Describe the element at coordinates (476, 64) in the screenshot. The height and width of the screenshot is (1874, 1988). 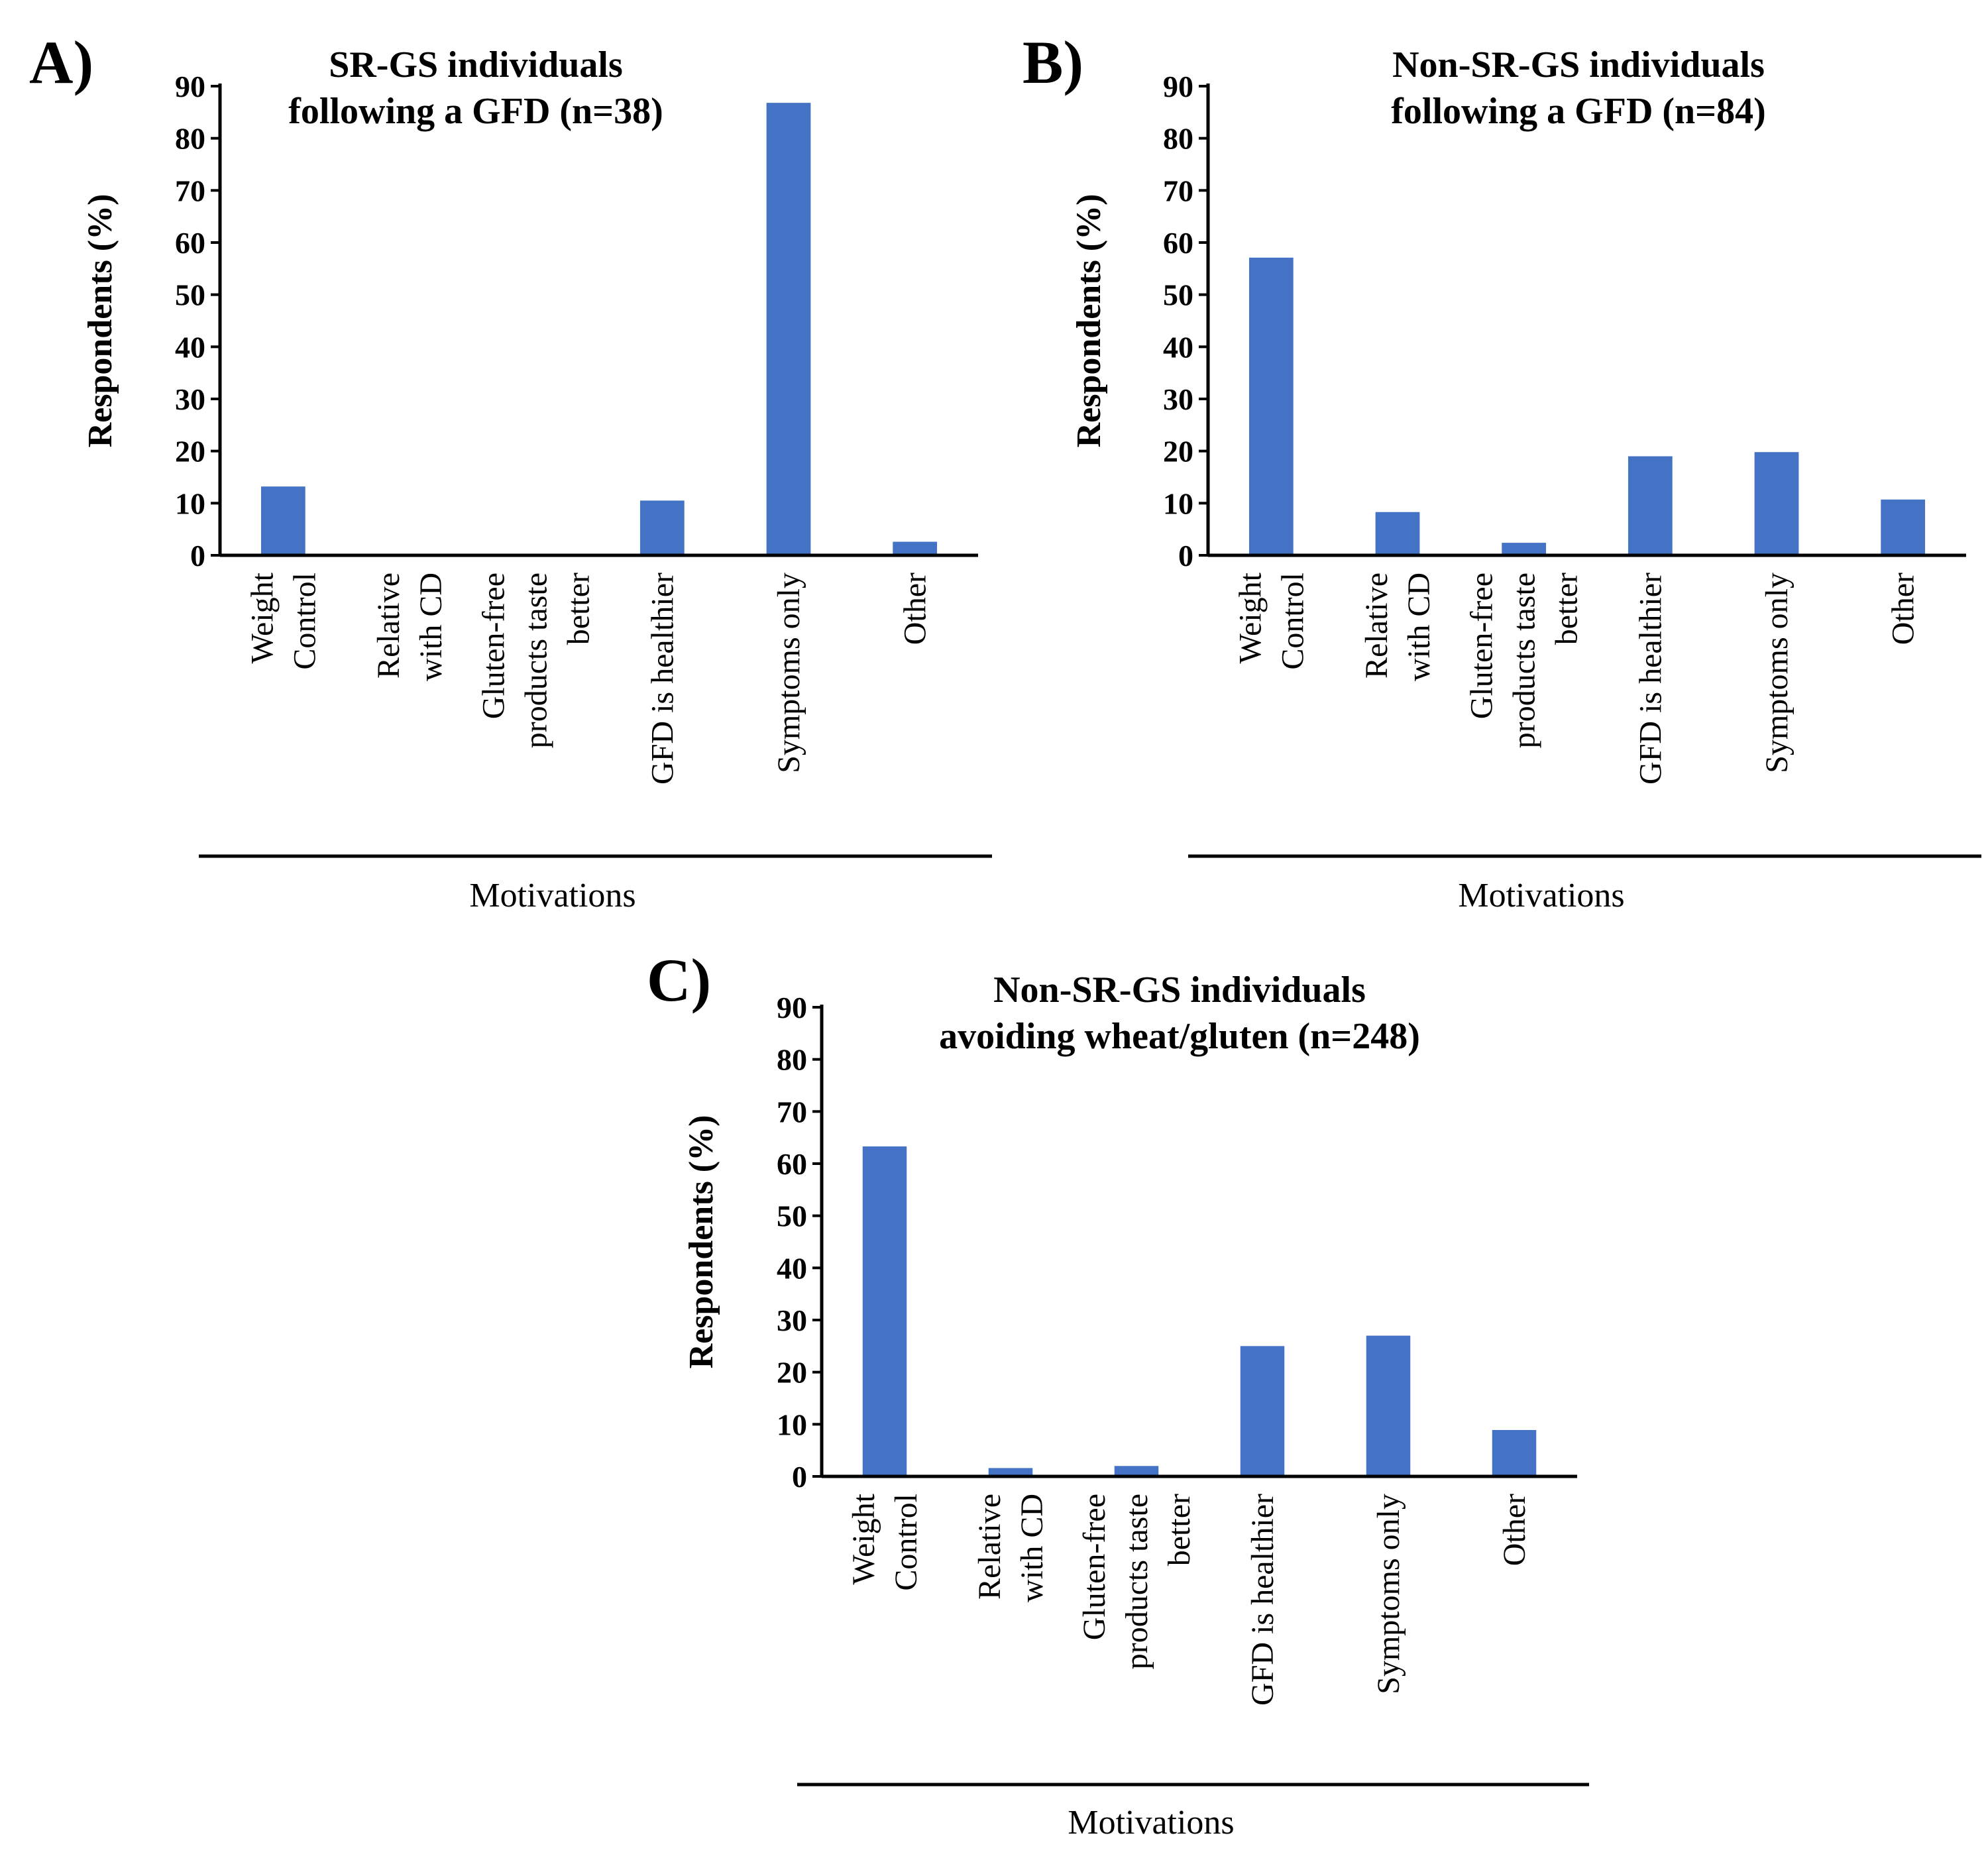
I see `chart-title-line: SR-GS individuals` at that location.